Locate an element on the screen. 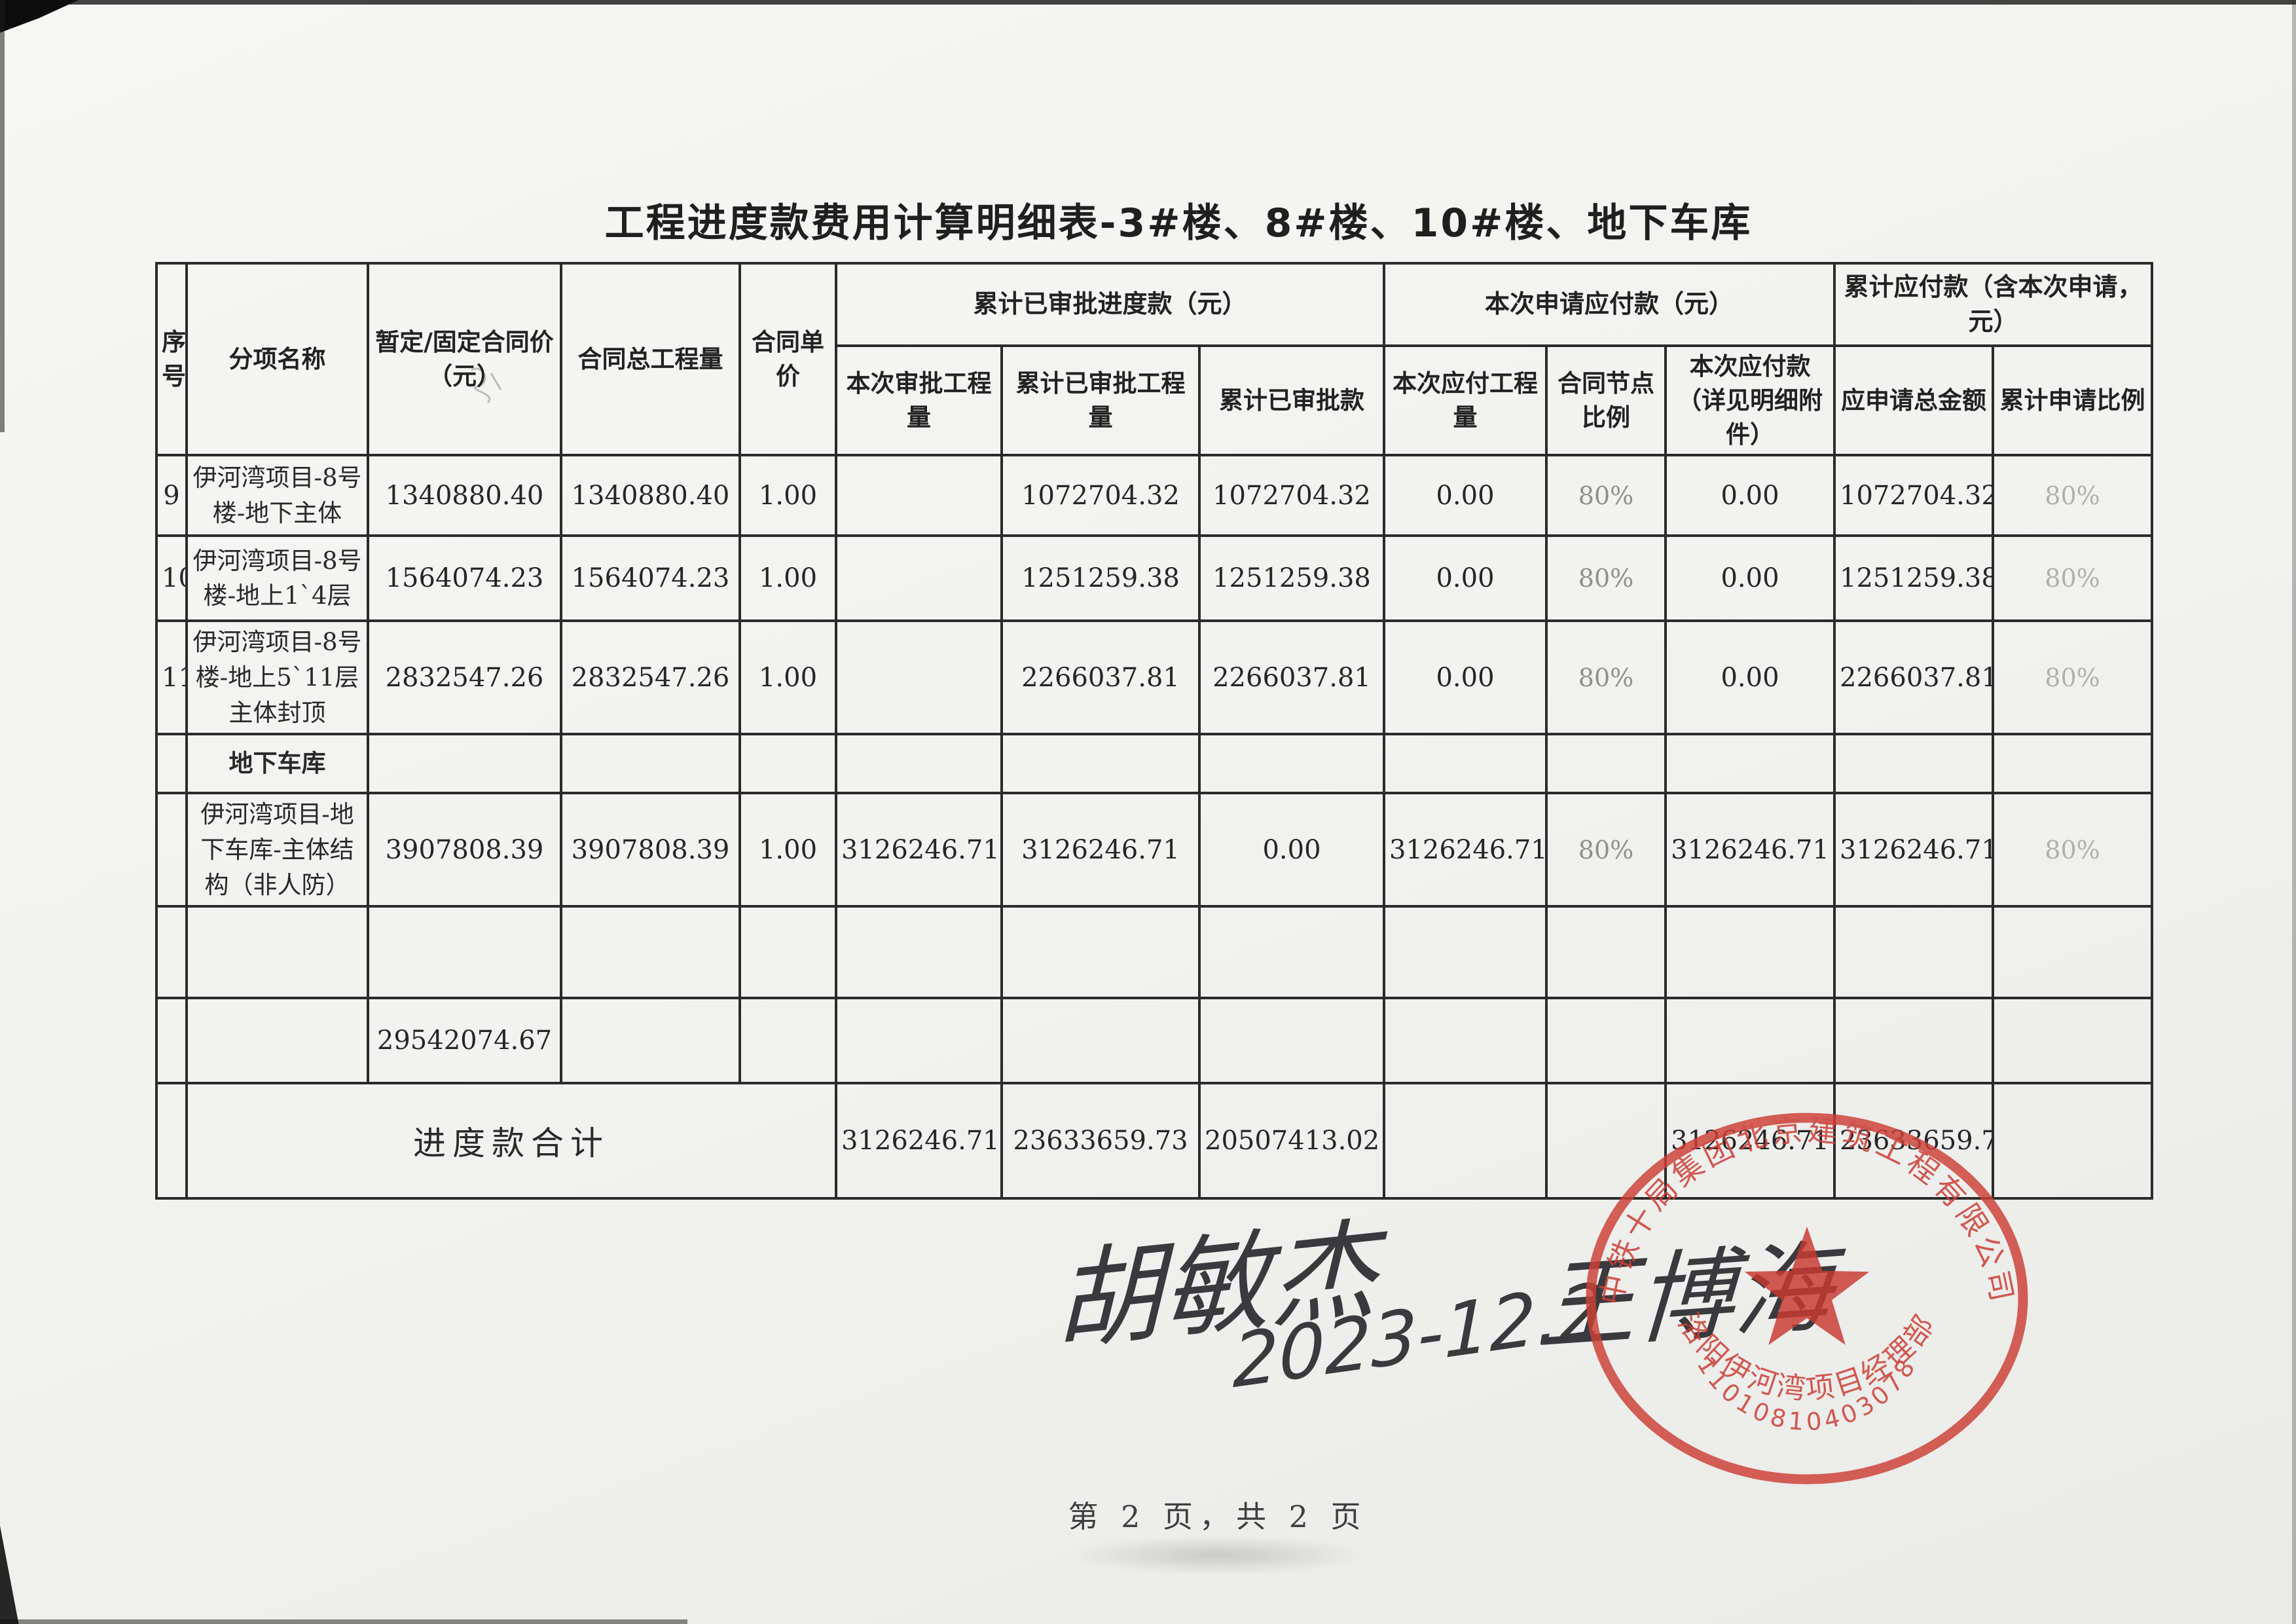 This screenshot has width=2296, height=1624. col-header-cum-request-ratio: 累计申请比例 is located at coordinates (2073, 400).